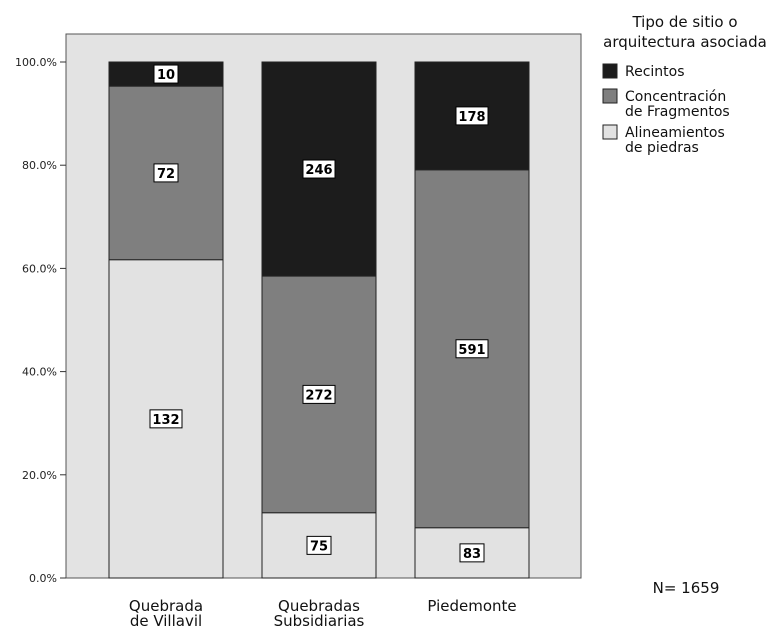  Describe the element at coordinates (39, 268) in the screenshot. I see `y-tick-label: 60.0%` at that location.